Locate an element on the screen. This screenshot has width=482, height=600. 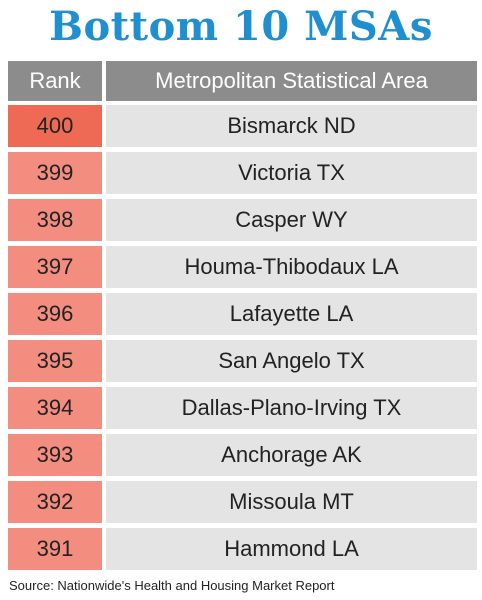
area-cell: Bismarck ND is located at coordinates (291, 126).